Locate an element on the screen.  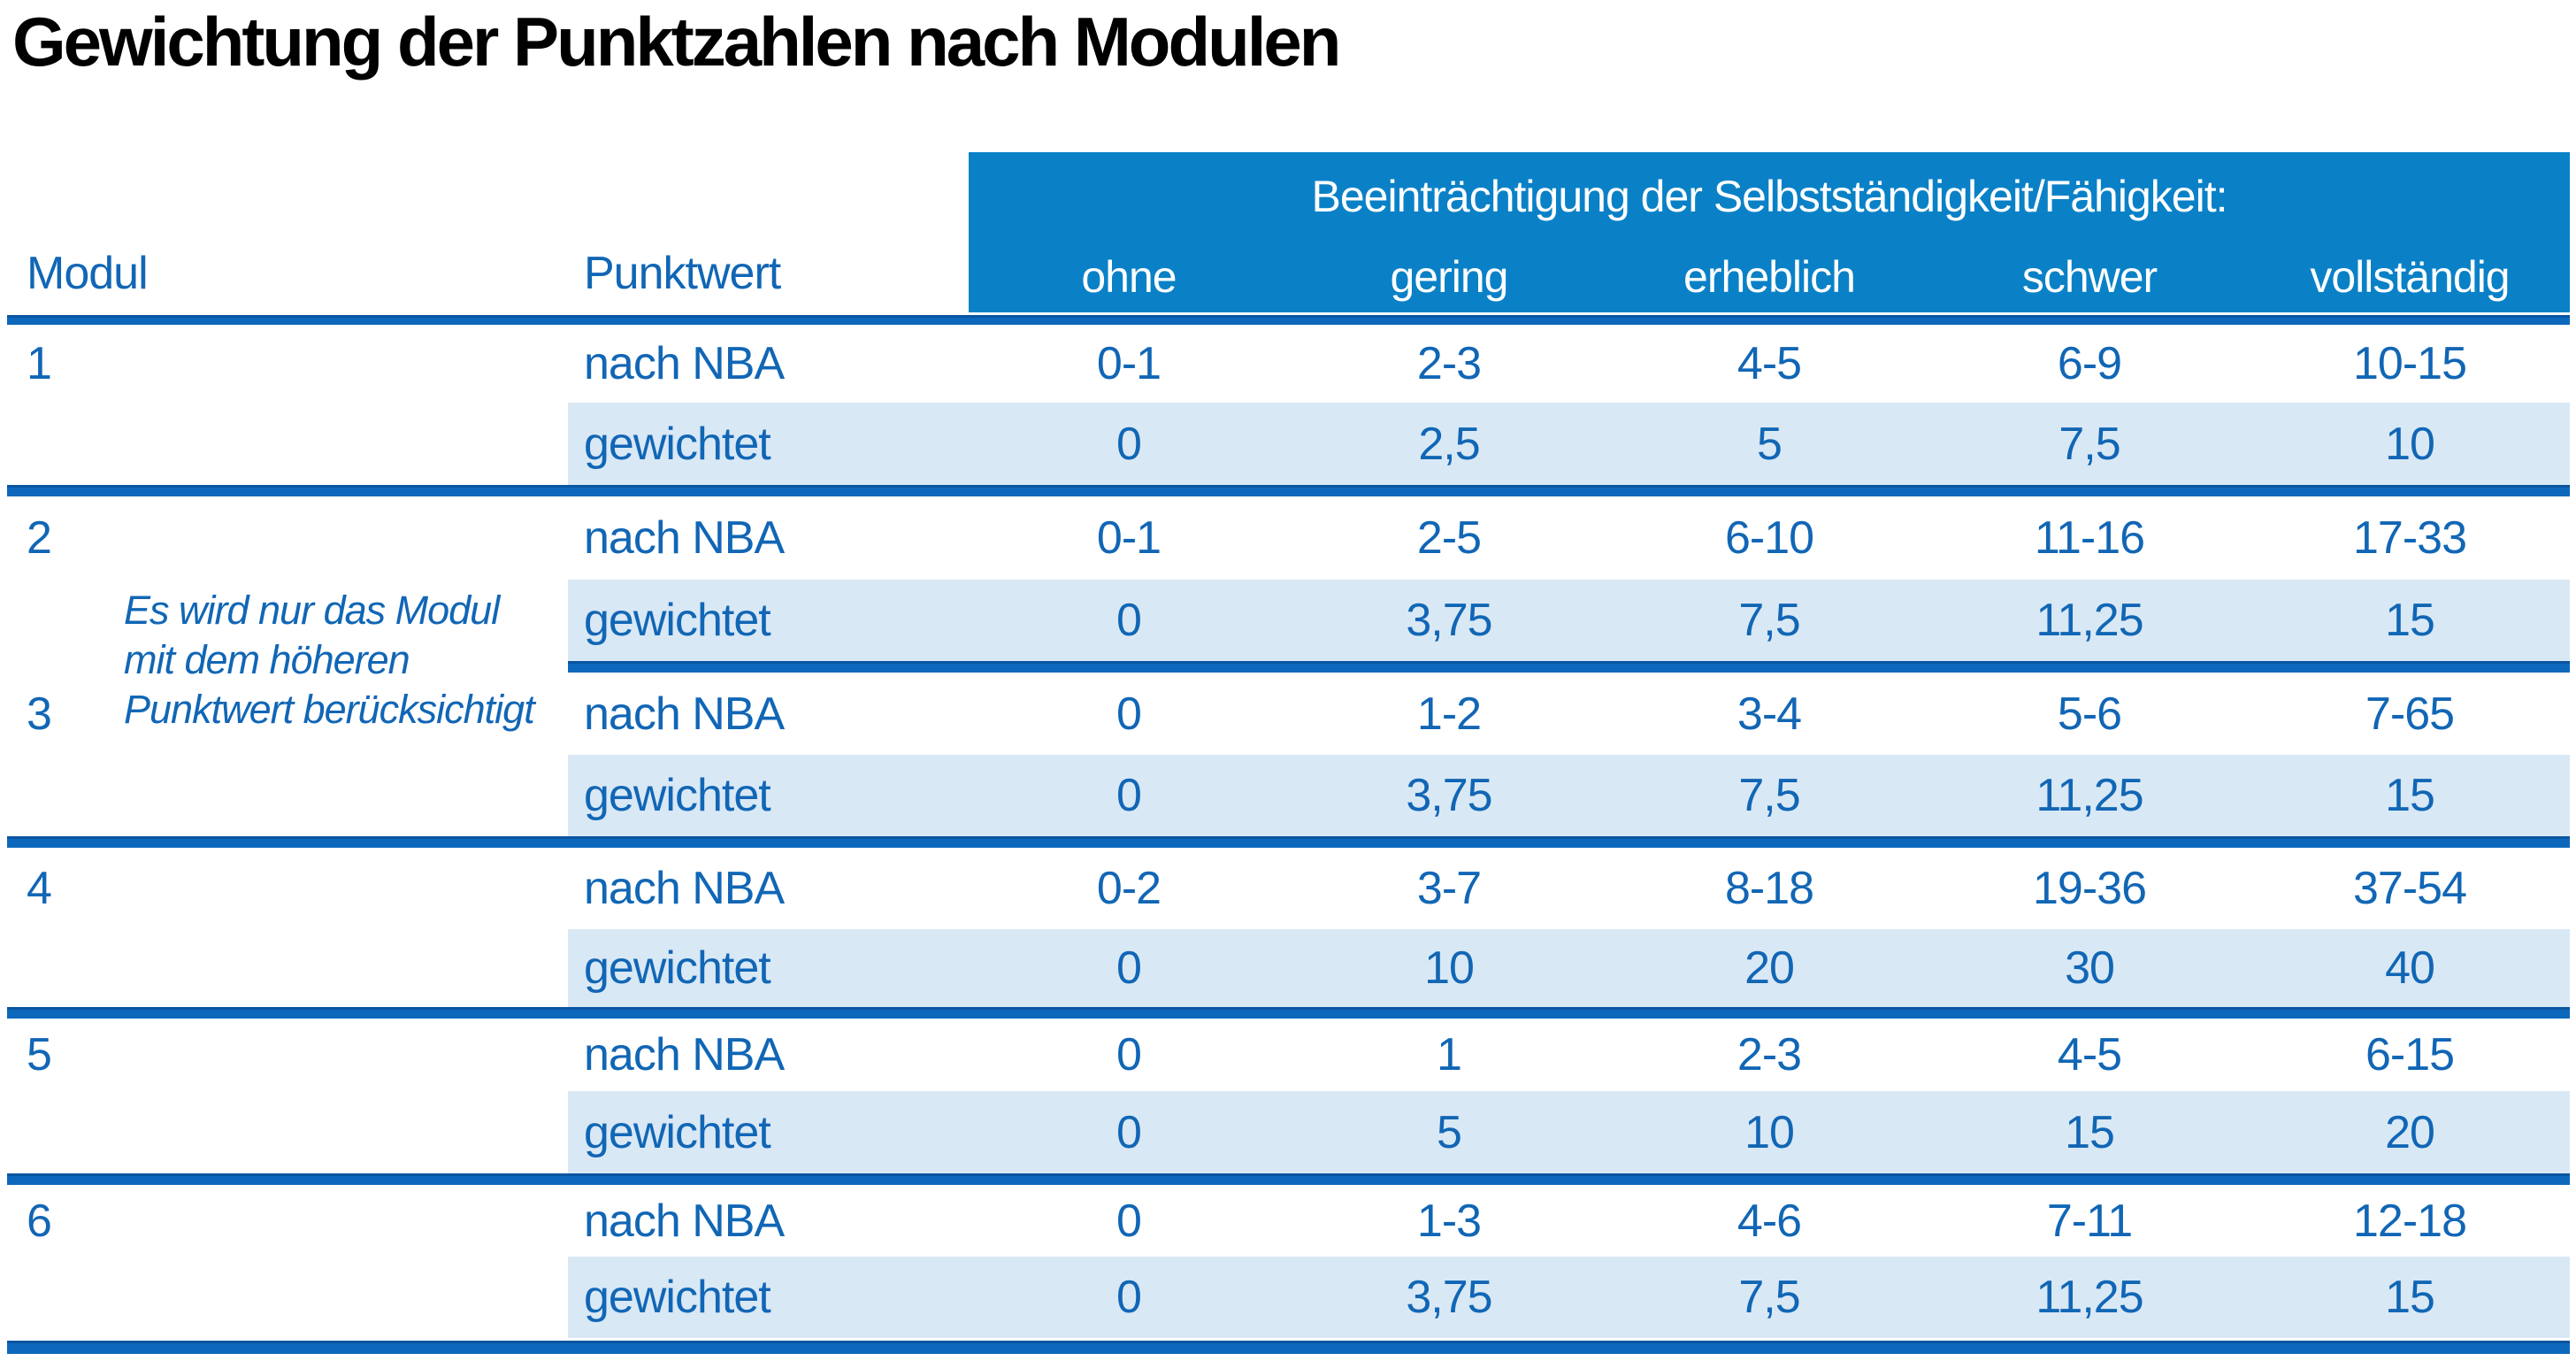
value-cell: 6-15 is located at coordinates (2410, 1054).